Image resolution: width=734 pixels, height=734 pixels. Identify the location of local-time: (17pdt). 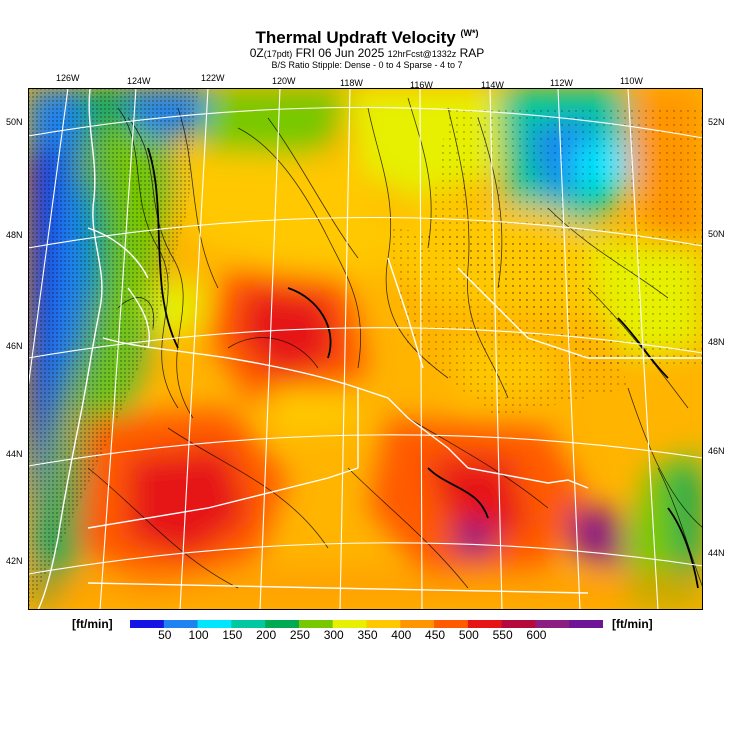
(278, 54).